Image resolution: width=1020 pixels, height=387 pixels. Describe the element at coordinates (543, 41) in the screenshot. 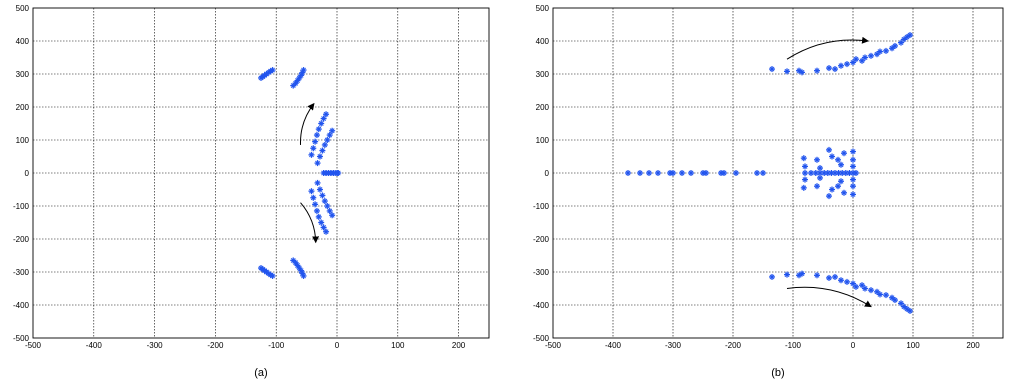

I see `y-tick-label: 400` at that location.